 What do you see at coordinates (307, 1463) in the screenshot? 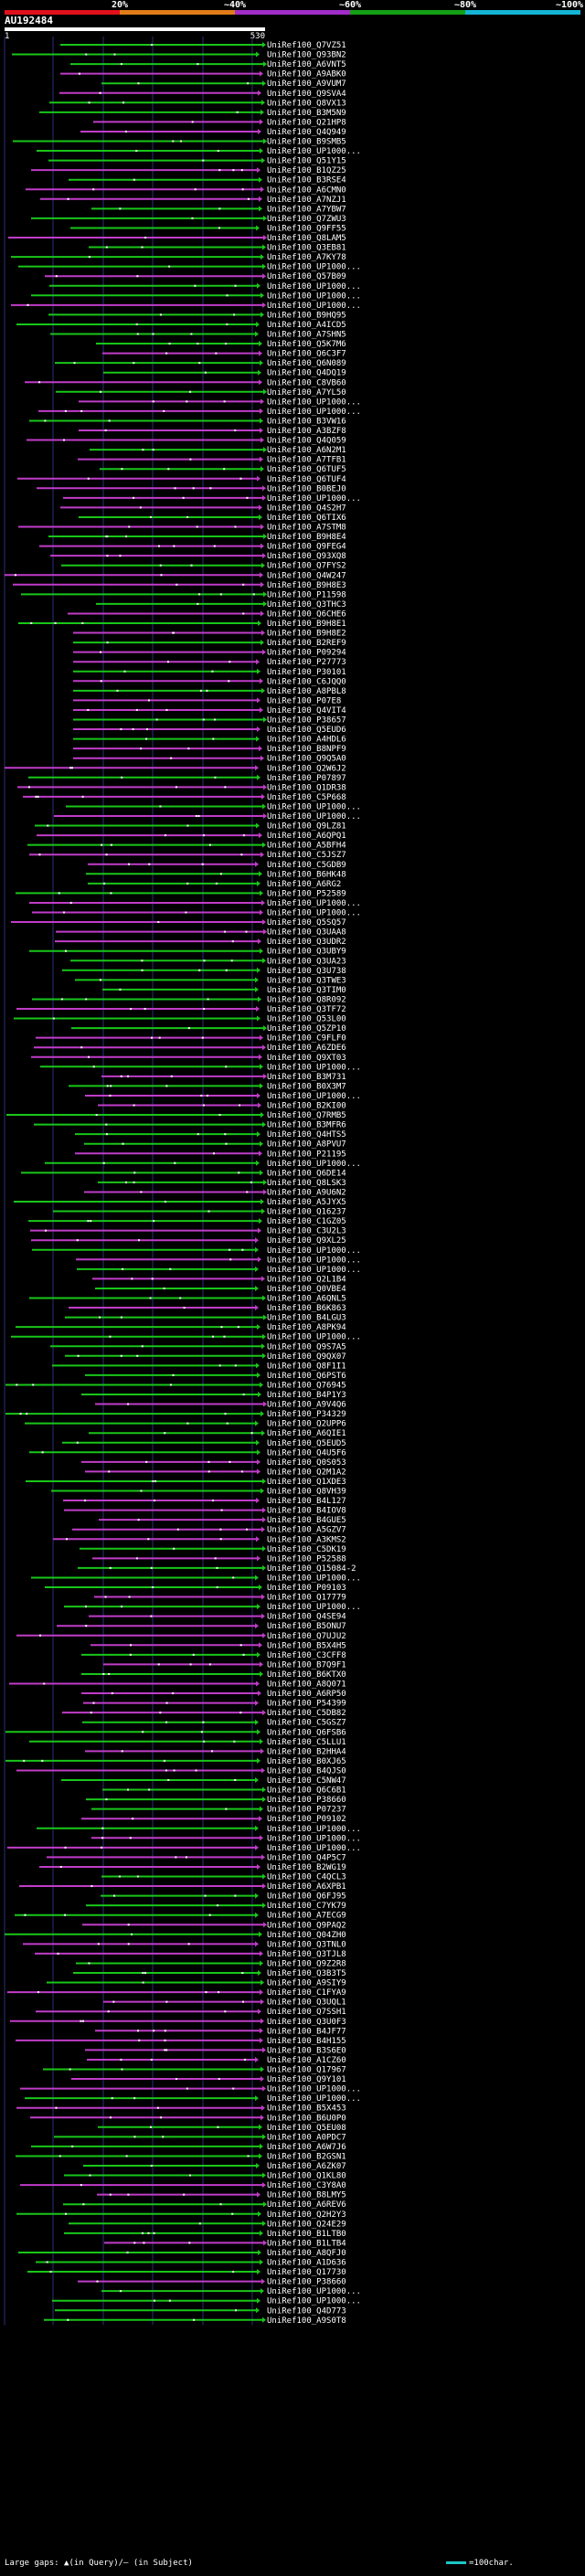
I see `hit-label: UniRef100_Q0S053` at bounding box center [307, 1463].